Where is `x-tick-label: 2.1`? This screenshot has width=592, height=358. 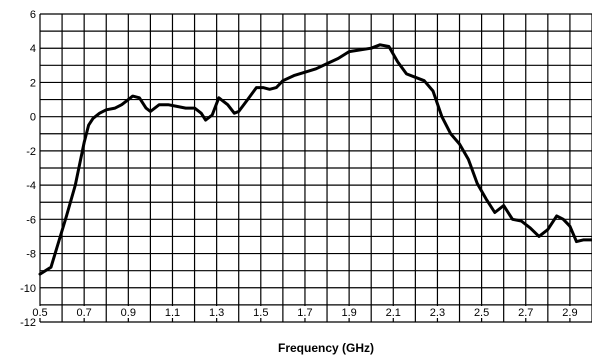
x-tick-label: 2.1 is located at coordinates (393, 313).